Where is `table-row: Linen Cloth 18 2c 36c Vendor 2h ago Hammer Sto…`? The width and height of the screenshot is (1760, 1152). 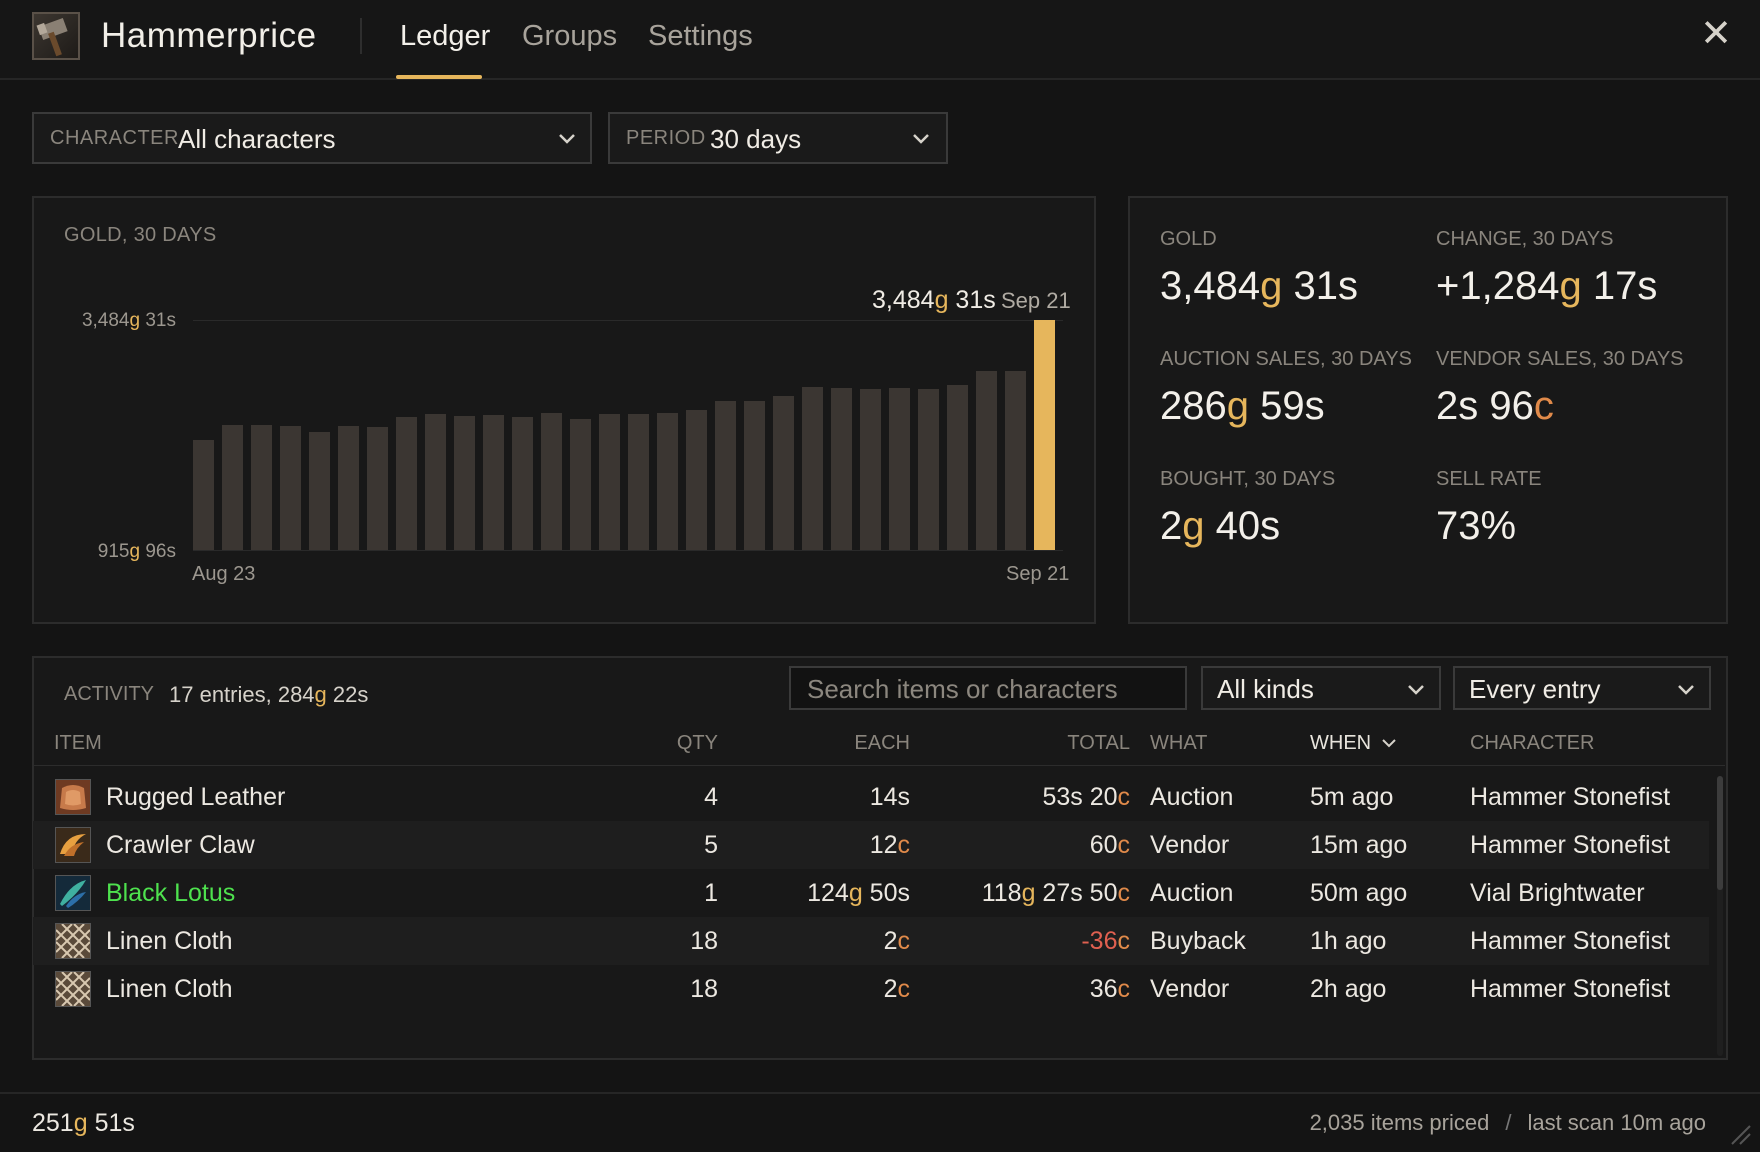 table-row: Linen Cloth 18 2c 36c Vendor 2h ago Hammer Sto… is located at coordinates (871, 989).